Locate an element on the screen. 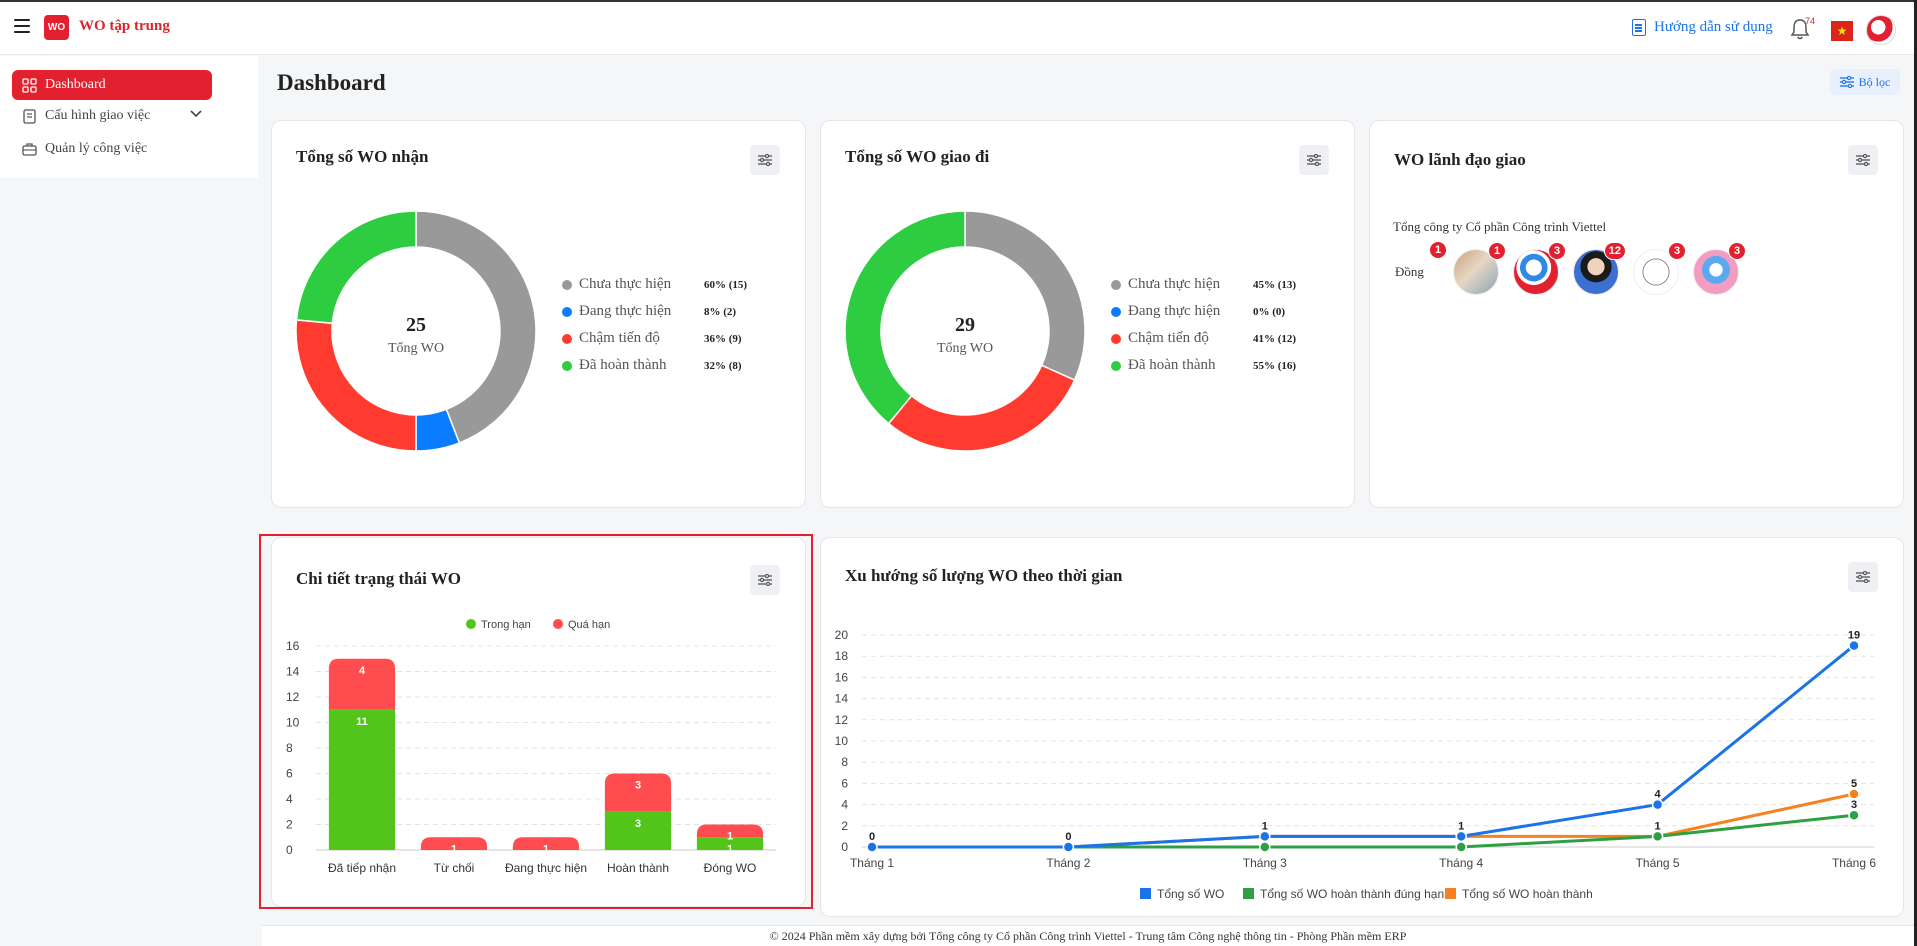 The image size is (1917, 946). x-tick-label: Từ chối is located at coordinates (454, 868).